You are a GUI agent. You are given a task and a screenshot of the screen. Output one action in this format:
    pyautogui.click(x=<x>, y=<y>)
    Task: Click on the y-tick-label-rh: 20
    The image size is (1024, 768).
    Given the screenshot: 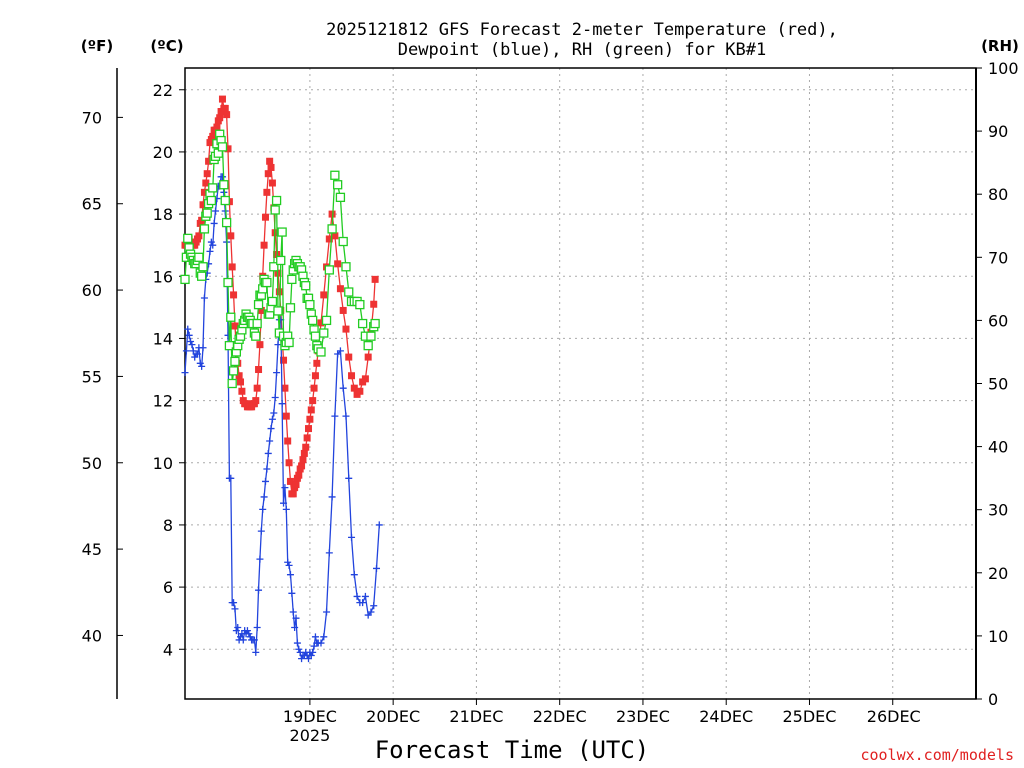 What is the action you would take?
    pyautogui.click(x=998, y=573)
    